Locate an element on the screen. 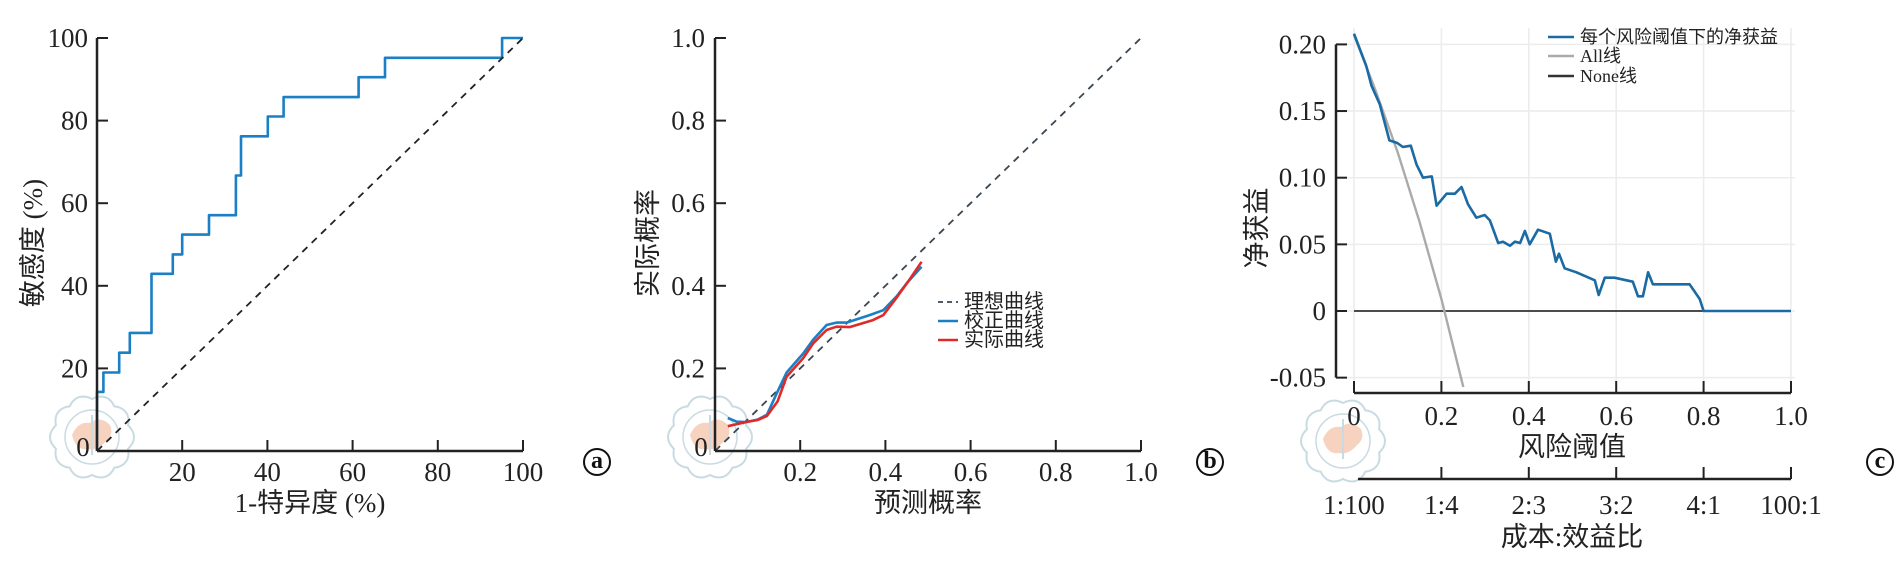  y-axis-title: 实际概率 is located at coordinates (648, 243).